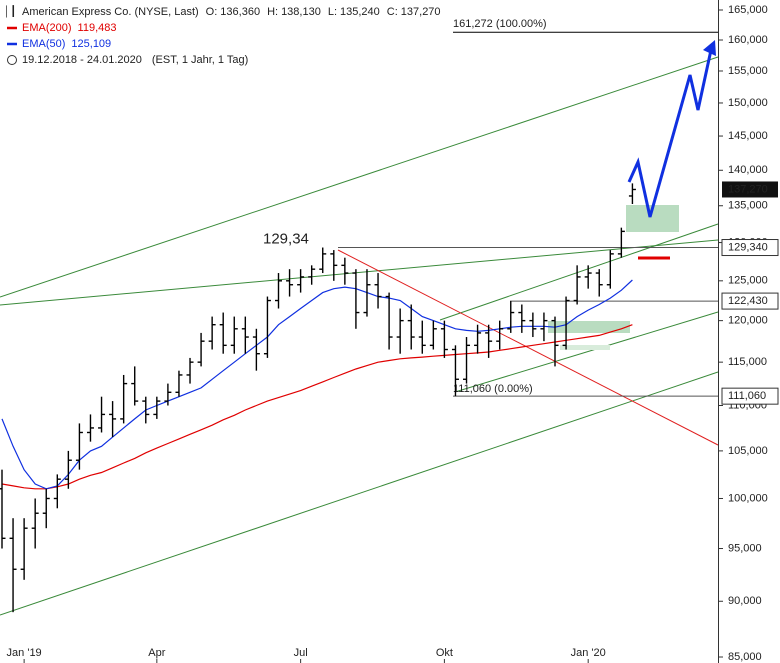 This screenshot has width=780, height=663. What do you see at coordinates (82, 60) in the screenshot?
I see `period: 19.12.2018 - 24.01.2020` at bounding box center [82, 60].